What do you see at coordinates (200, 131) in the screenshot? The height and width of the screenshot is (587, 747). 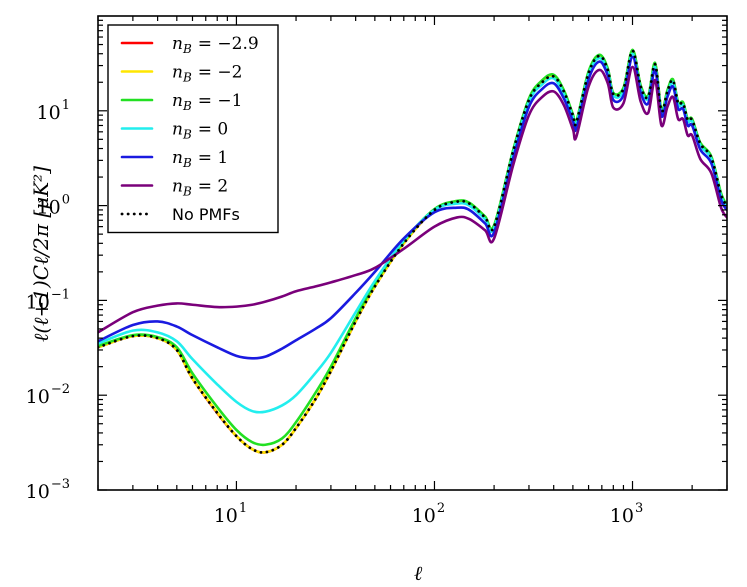 I see `legend-label-3: nB = 0` at bounding box center [200, 131].